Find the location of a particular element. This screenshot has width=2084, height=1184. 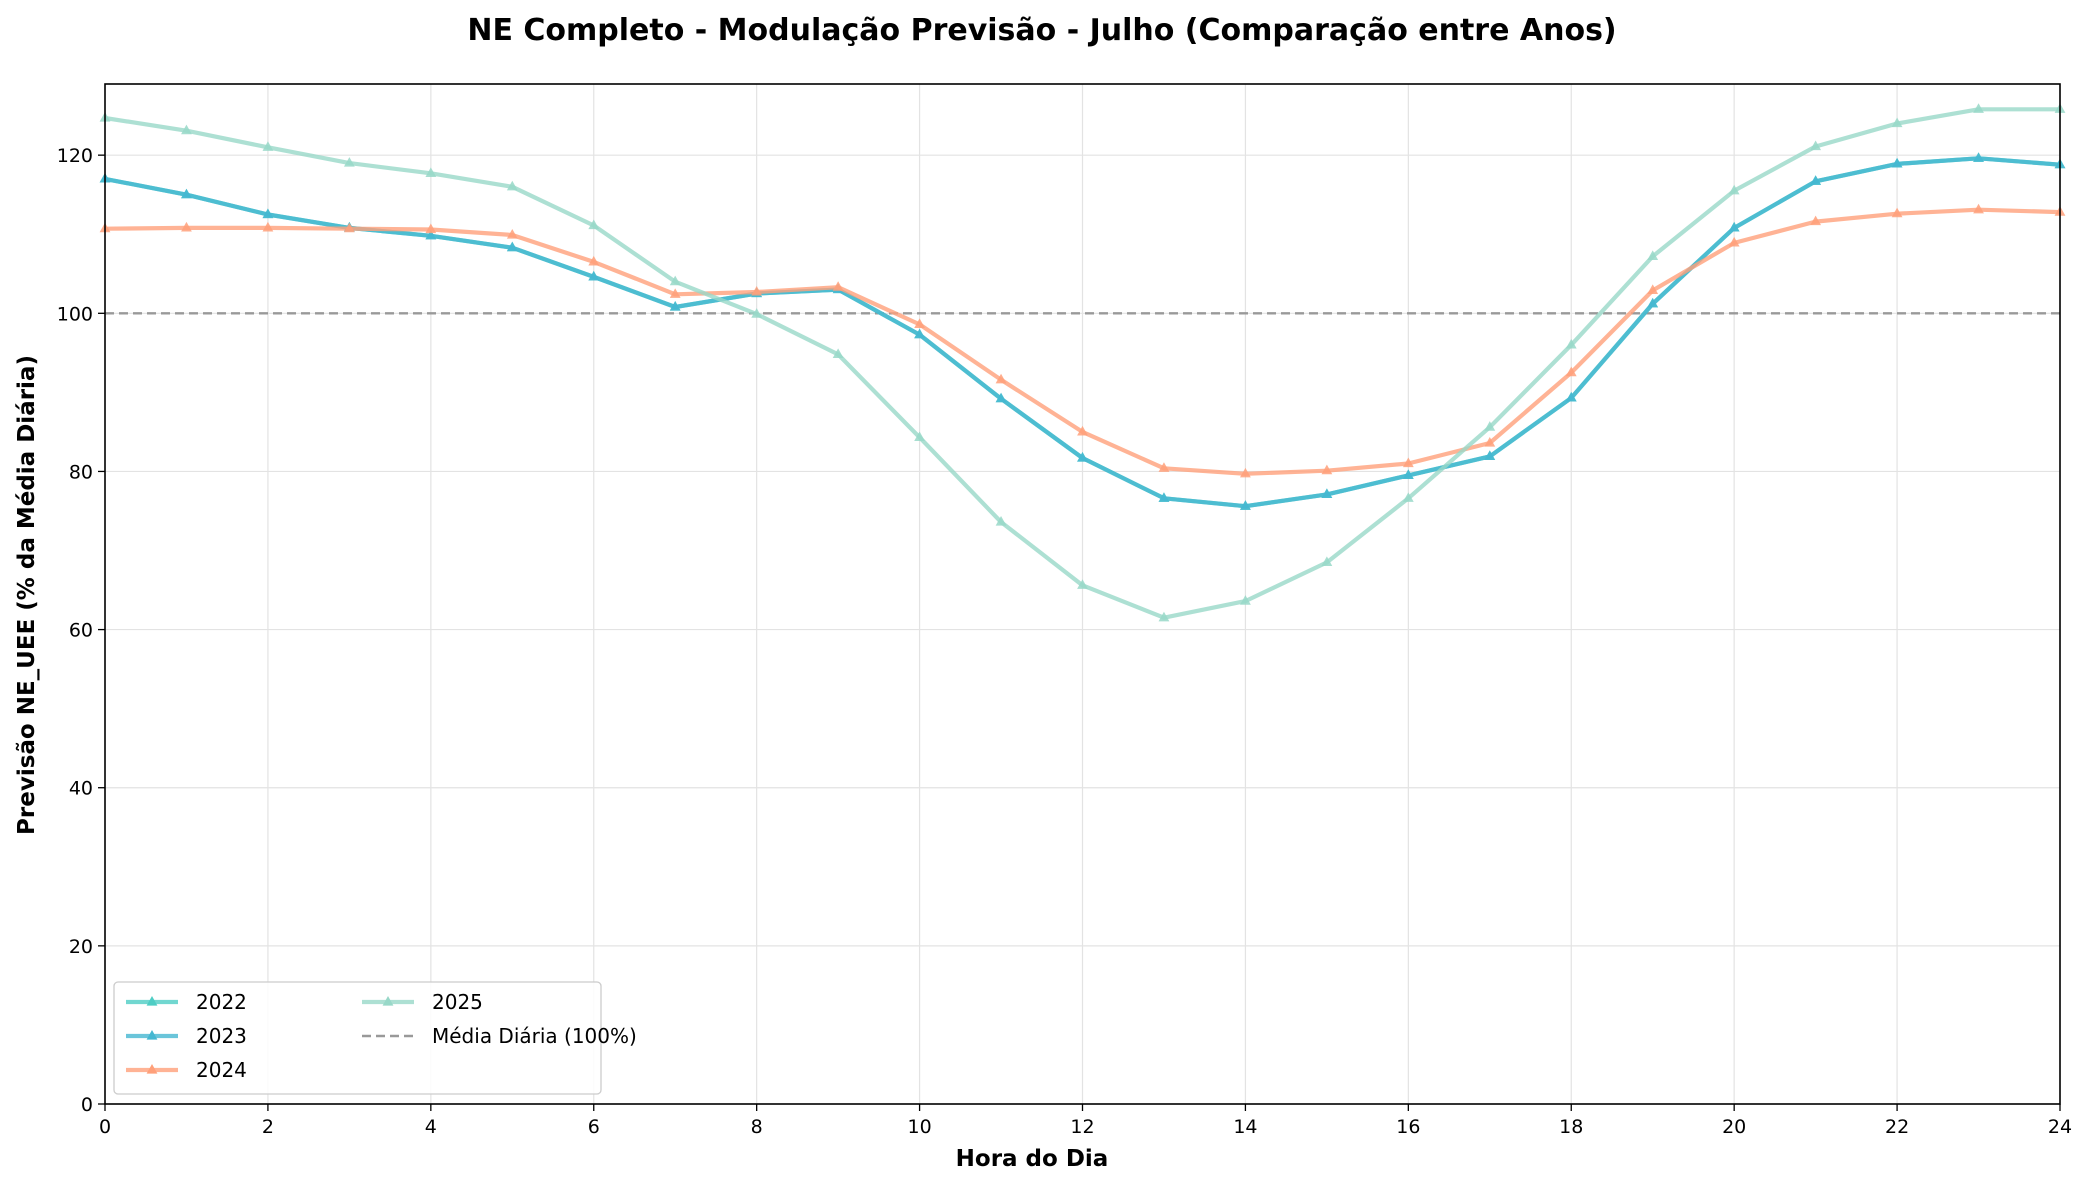

x-tick-label: 10 is located at coordinates (919, 1127).